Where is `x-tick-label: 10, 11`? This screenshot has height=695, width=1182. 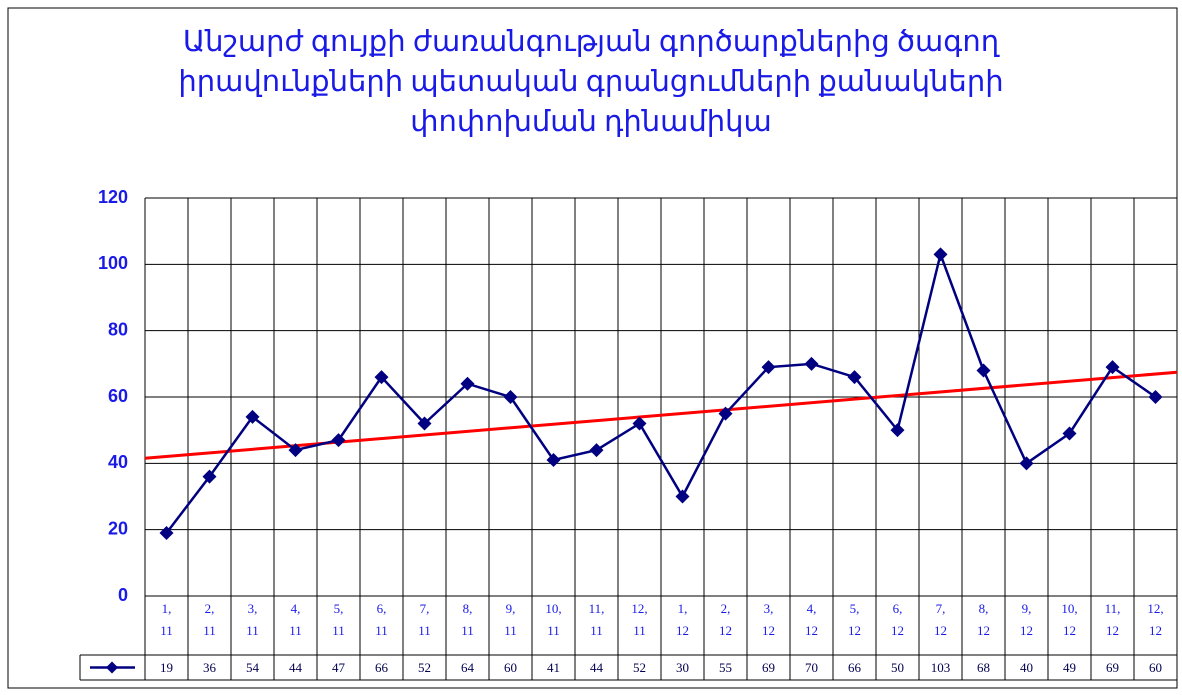 x-tick-label: 10, 11 is located at coordinates (553, 619).